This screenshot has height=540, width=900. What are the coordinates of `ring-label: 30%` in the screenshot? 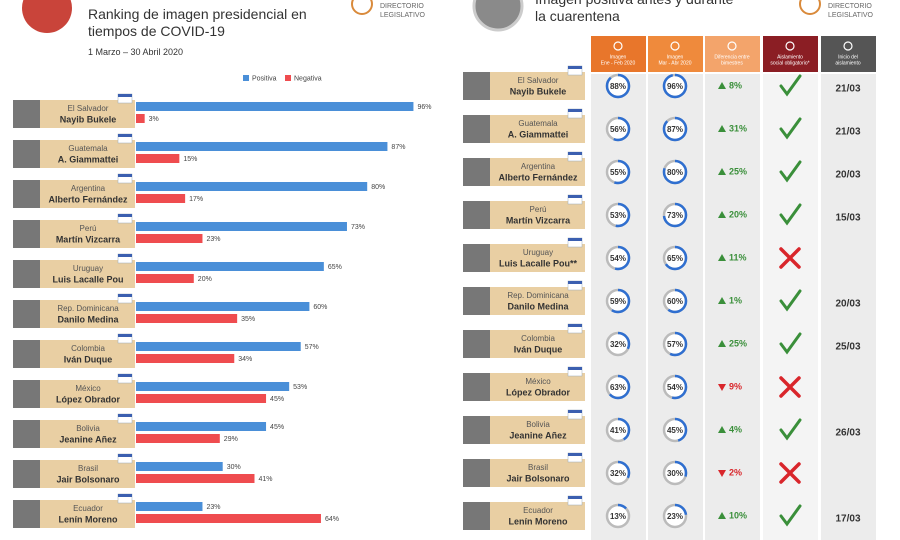 It's located at (675, 473).